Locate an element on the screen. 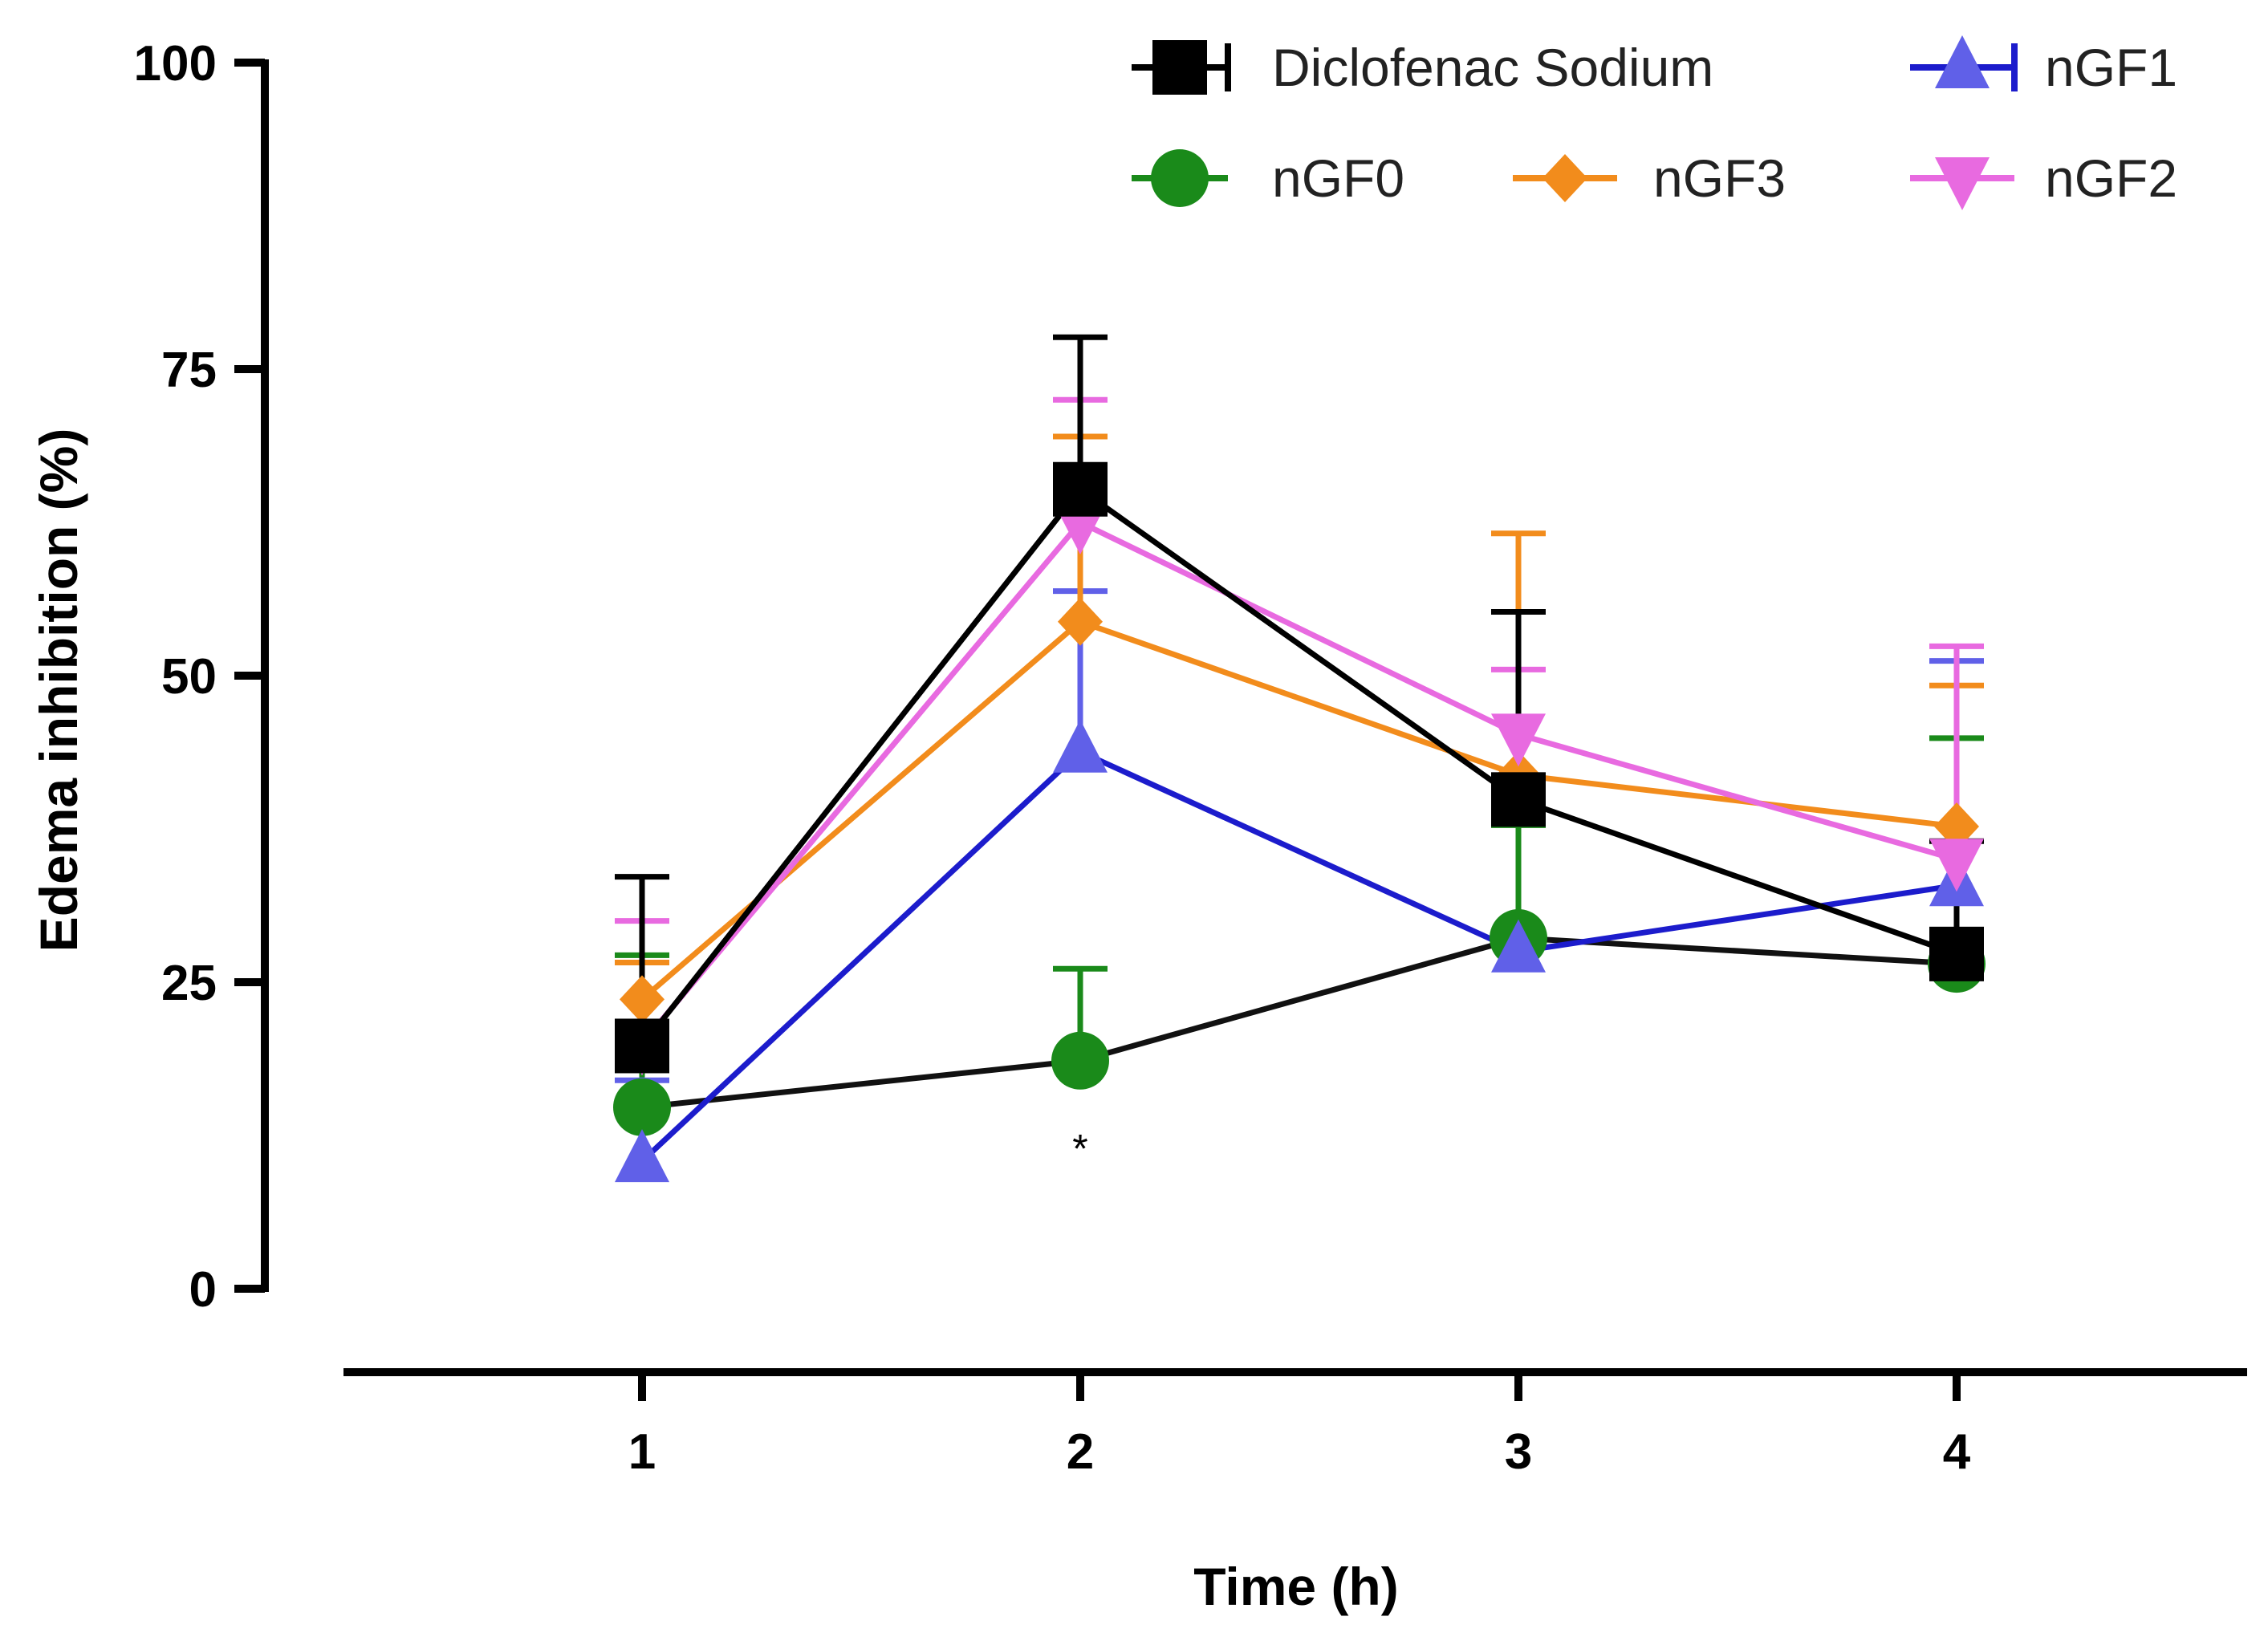 The height and width of the screenshot is (1641, 2268). series-line-ngf1 is located at coordinates (1298, 956).